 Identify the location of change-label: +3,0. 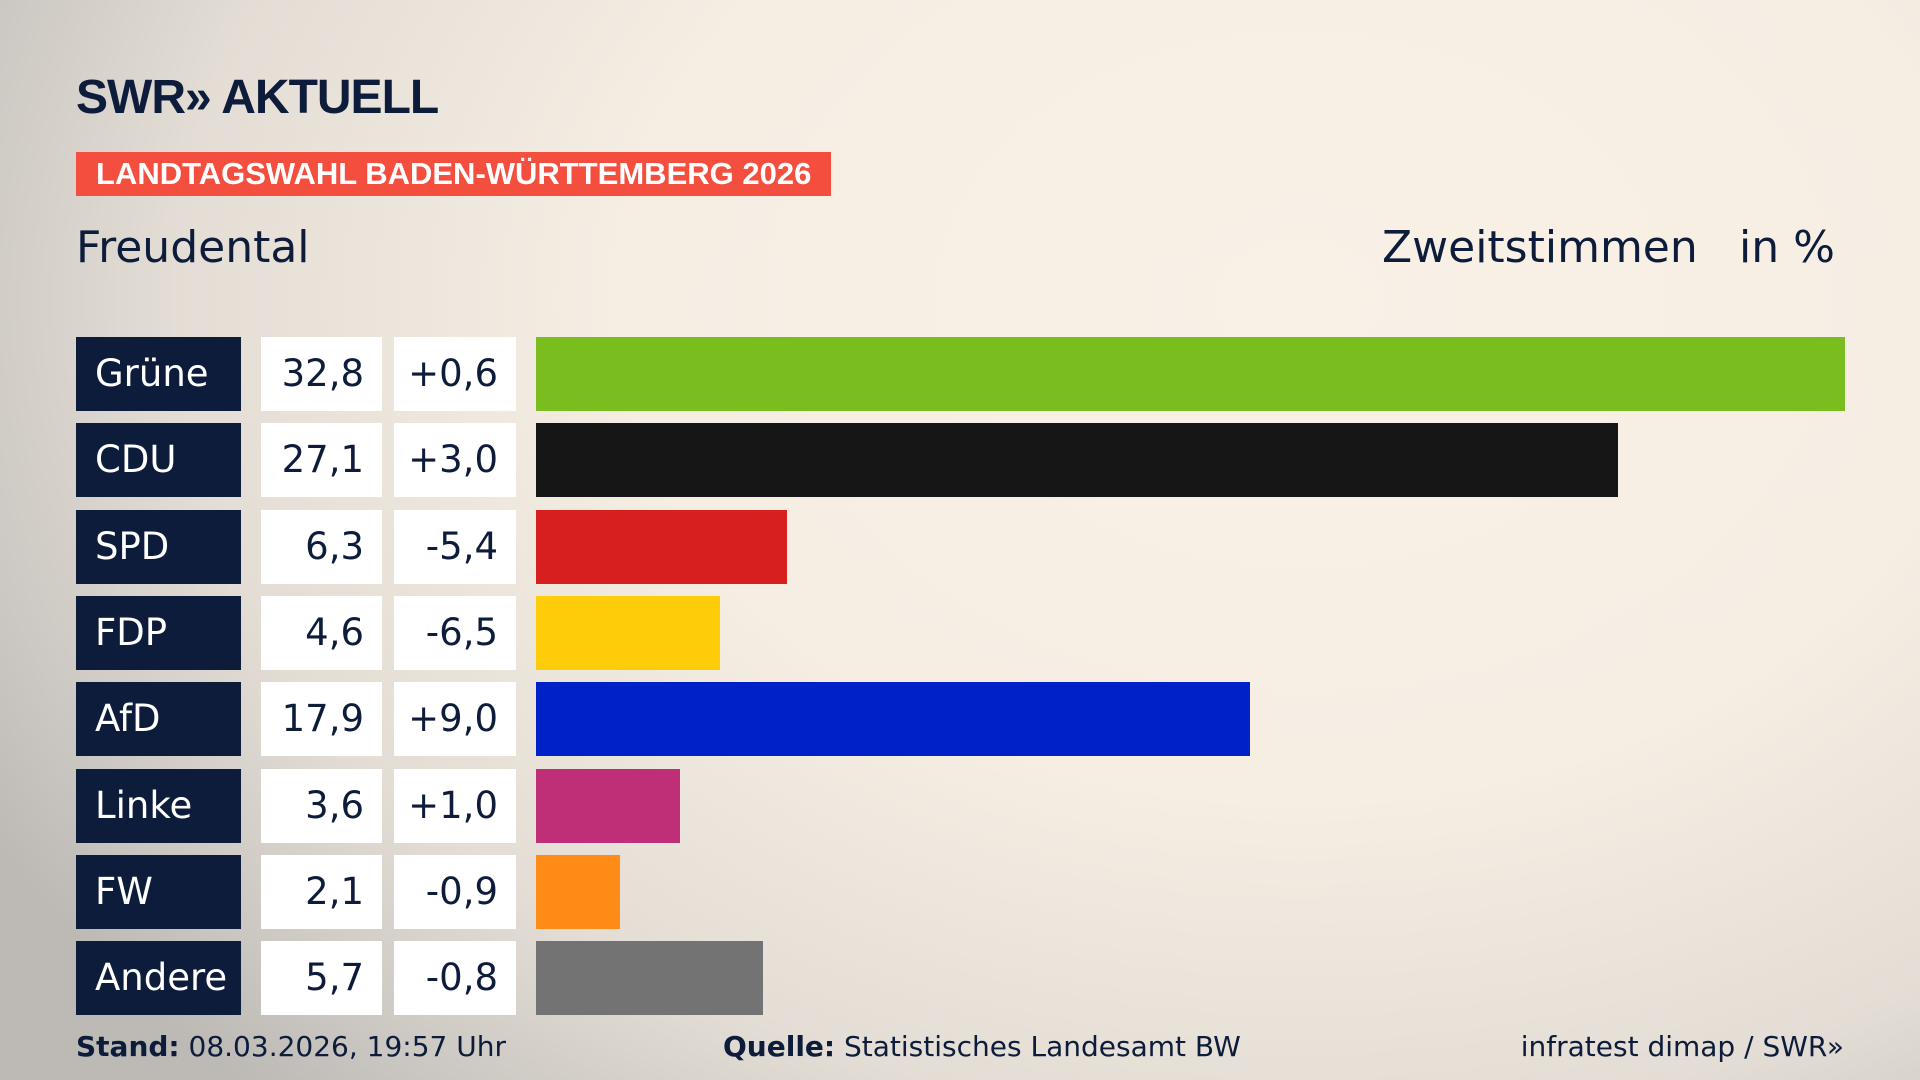
(455, 460).